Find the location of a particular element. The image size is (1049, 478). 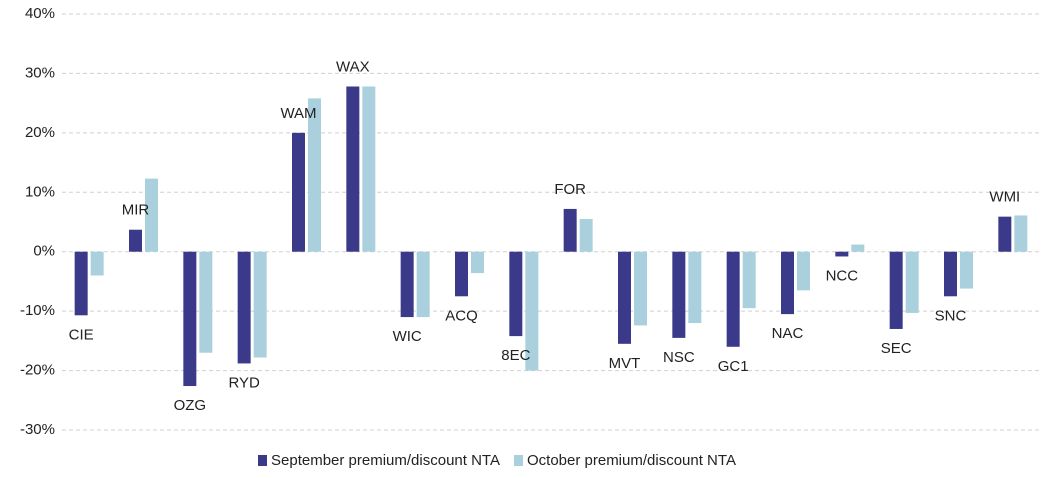

category-label: WAM is located at coordinates (298, 113).